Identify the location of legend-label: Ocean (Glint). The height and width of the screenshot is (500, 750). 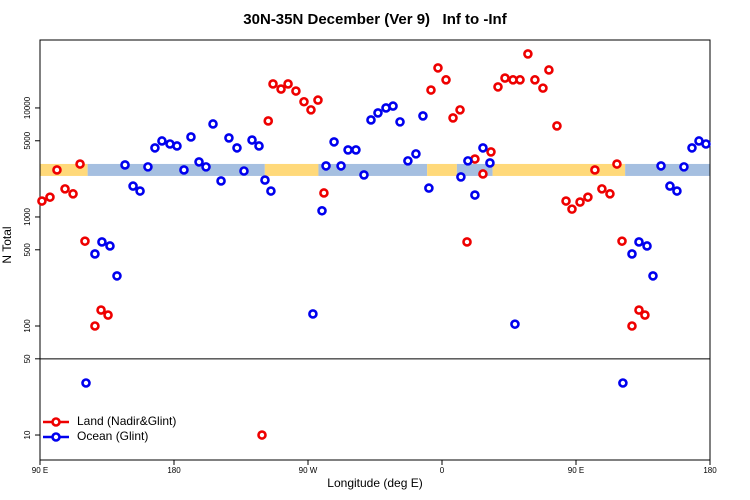
(112, 436).